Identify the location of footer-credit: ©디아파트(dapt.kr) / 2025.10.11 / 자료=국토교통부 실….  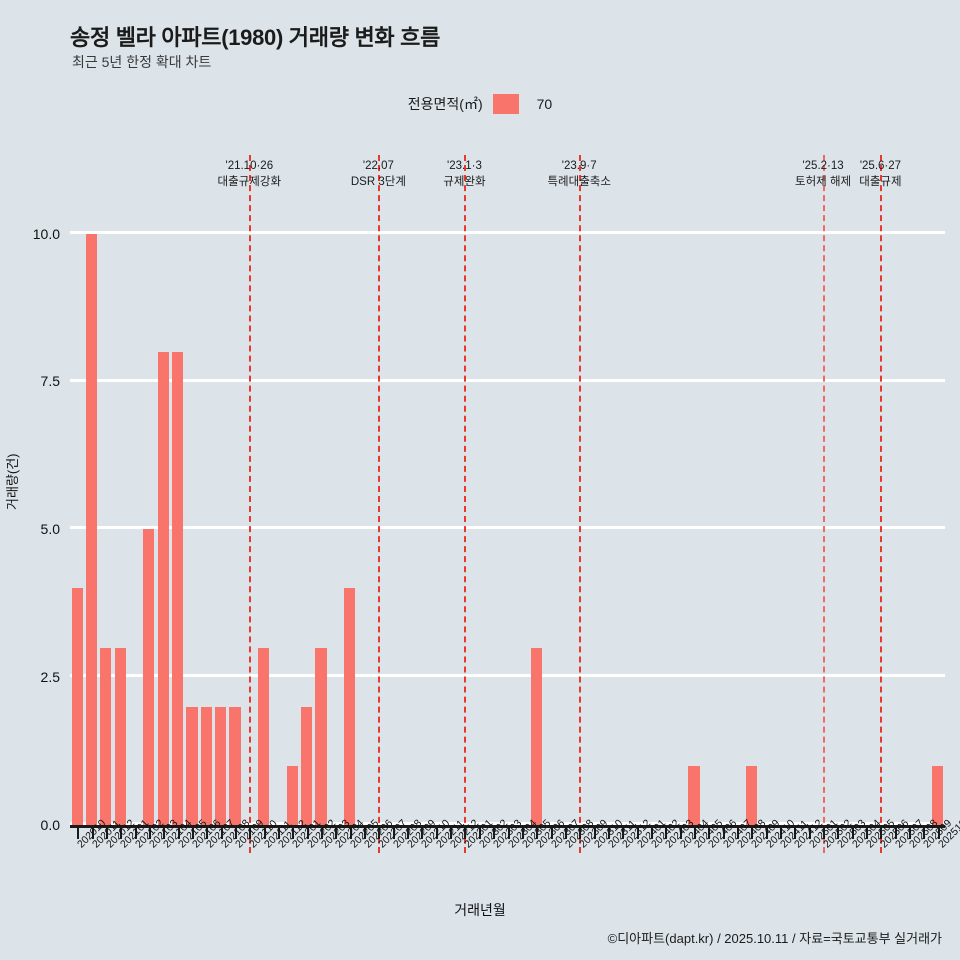
(774, 938).